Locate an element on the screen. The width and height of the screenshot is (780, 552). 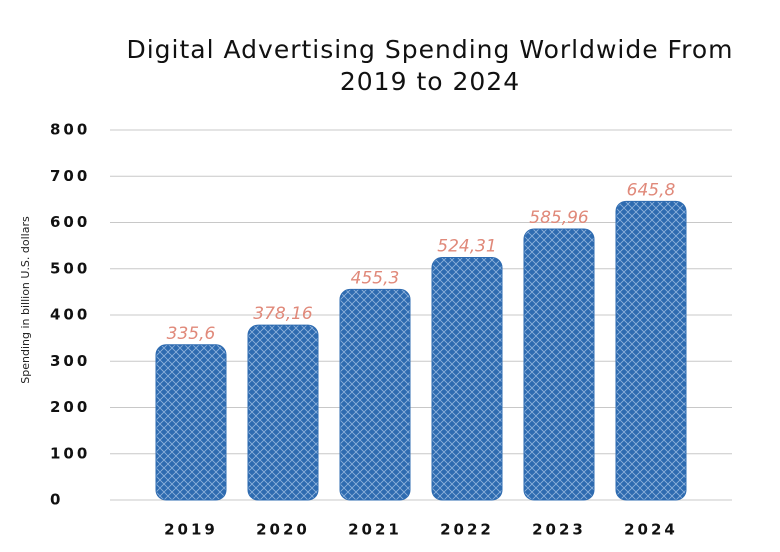
x-tick-label: 2019 is located at coordinates (191, 530).